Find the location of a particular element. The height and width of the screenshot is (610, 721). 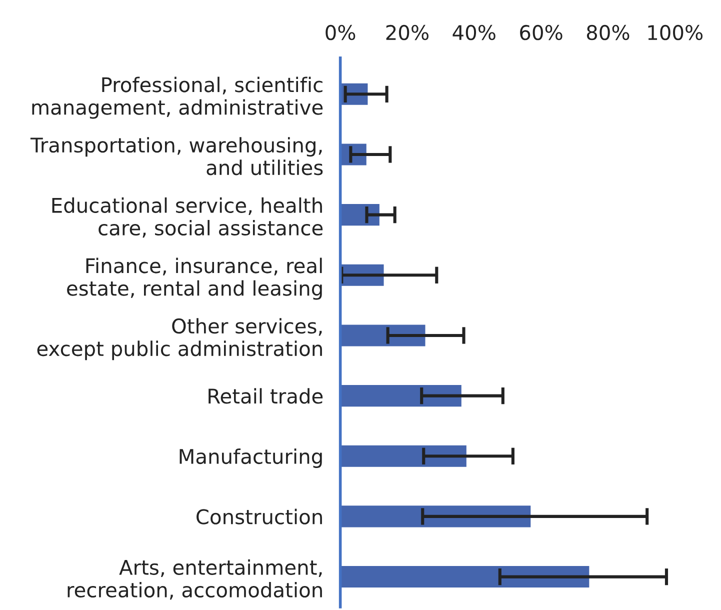

x-tick-label: 100% is located at coordinates (675, 32).